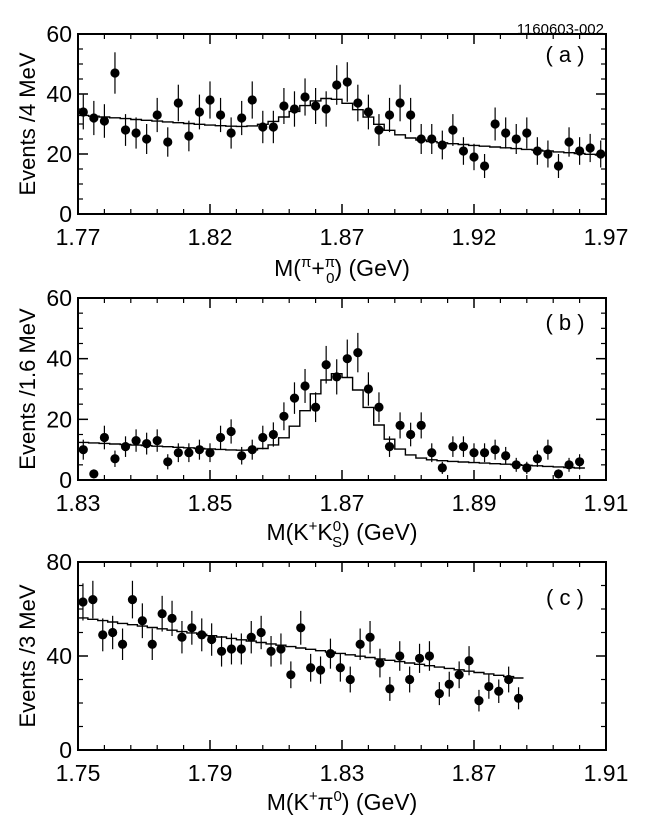 Image resolution: width=658 pixels, height=828 pixels. I want to click on panel-a-xlabel: M(π+π 0) (GeV), so click(342, 270).